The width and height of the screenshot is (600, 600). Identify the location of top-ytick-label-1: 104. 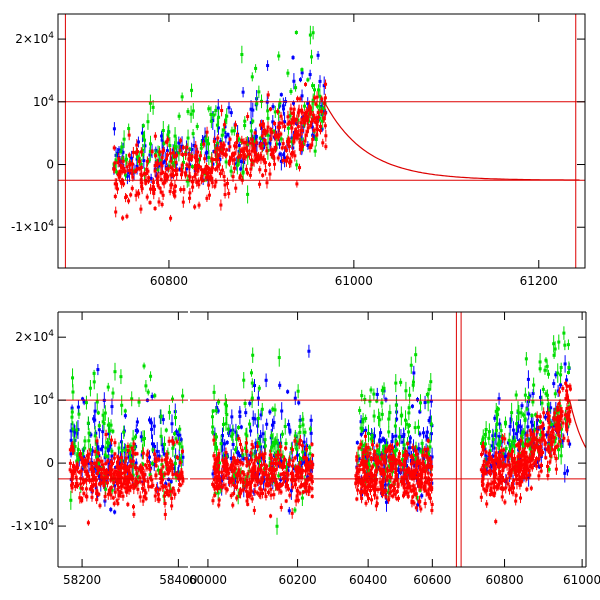
(43, 101).